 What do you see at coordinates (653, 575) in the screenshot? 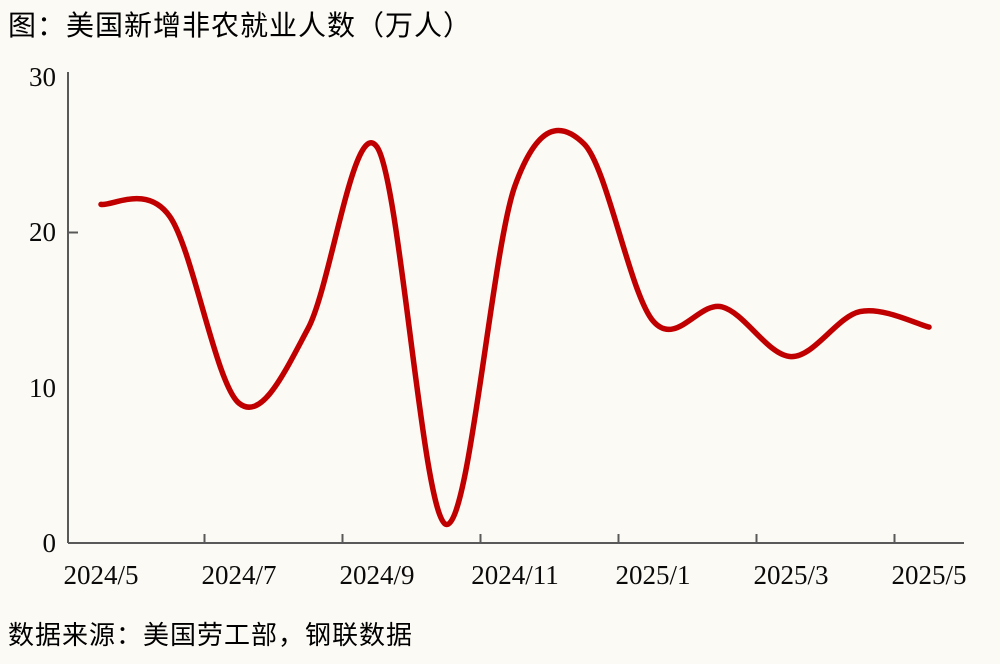
I see `x-axis-tick-label: 2025/1` at bounding box center [653, 575].